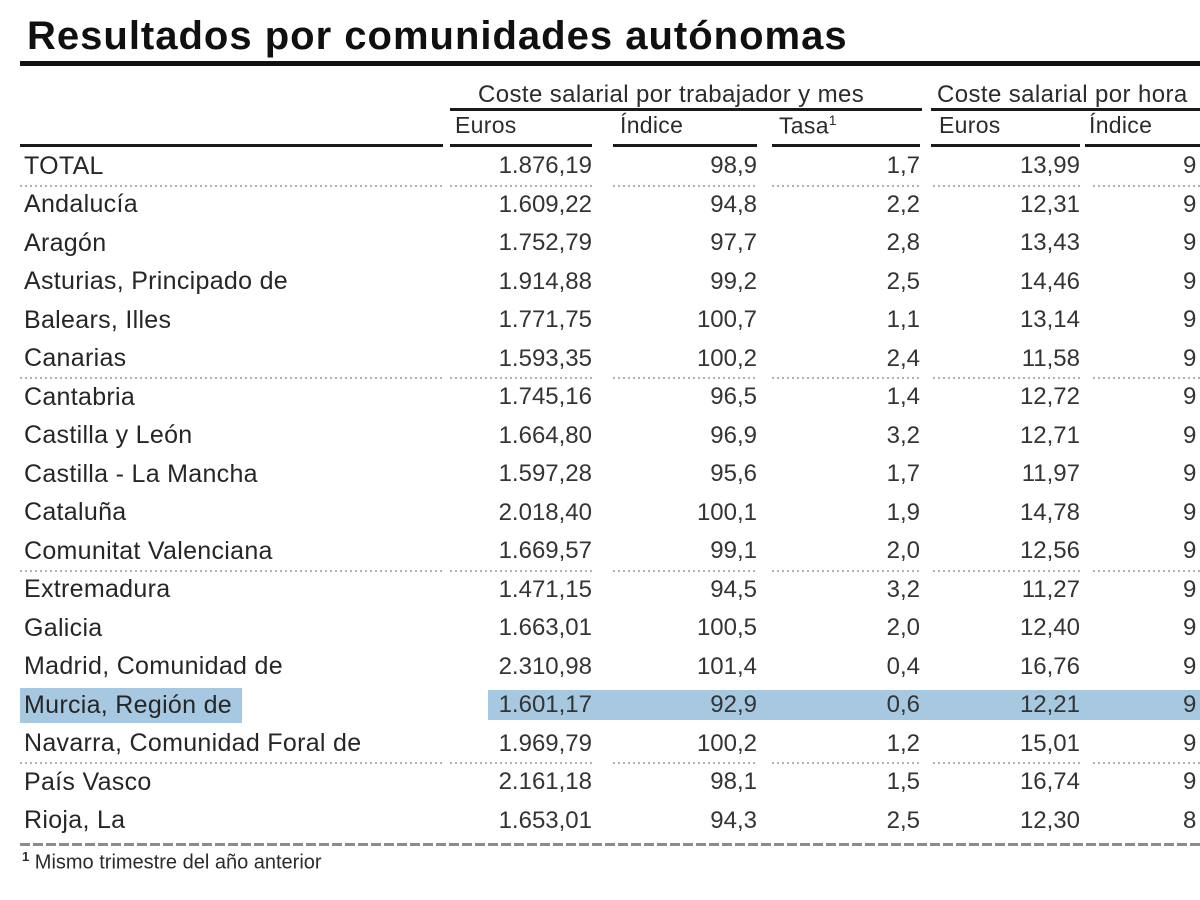 The height and width of the screenshot is (900, 1200). What do you see at coordinates (825, 359) in the screenshot?
I see `row-values: 1.593,35 100,2 2,4 11,58 9` at bounding box center [825, 359].